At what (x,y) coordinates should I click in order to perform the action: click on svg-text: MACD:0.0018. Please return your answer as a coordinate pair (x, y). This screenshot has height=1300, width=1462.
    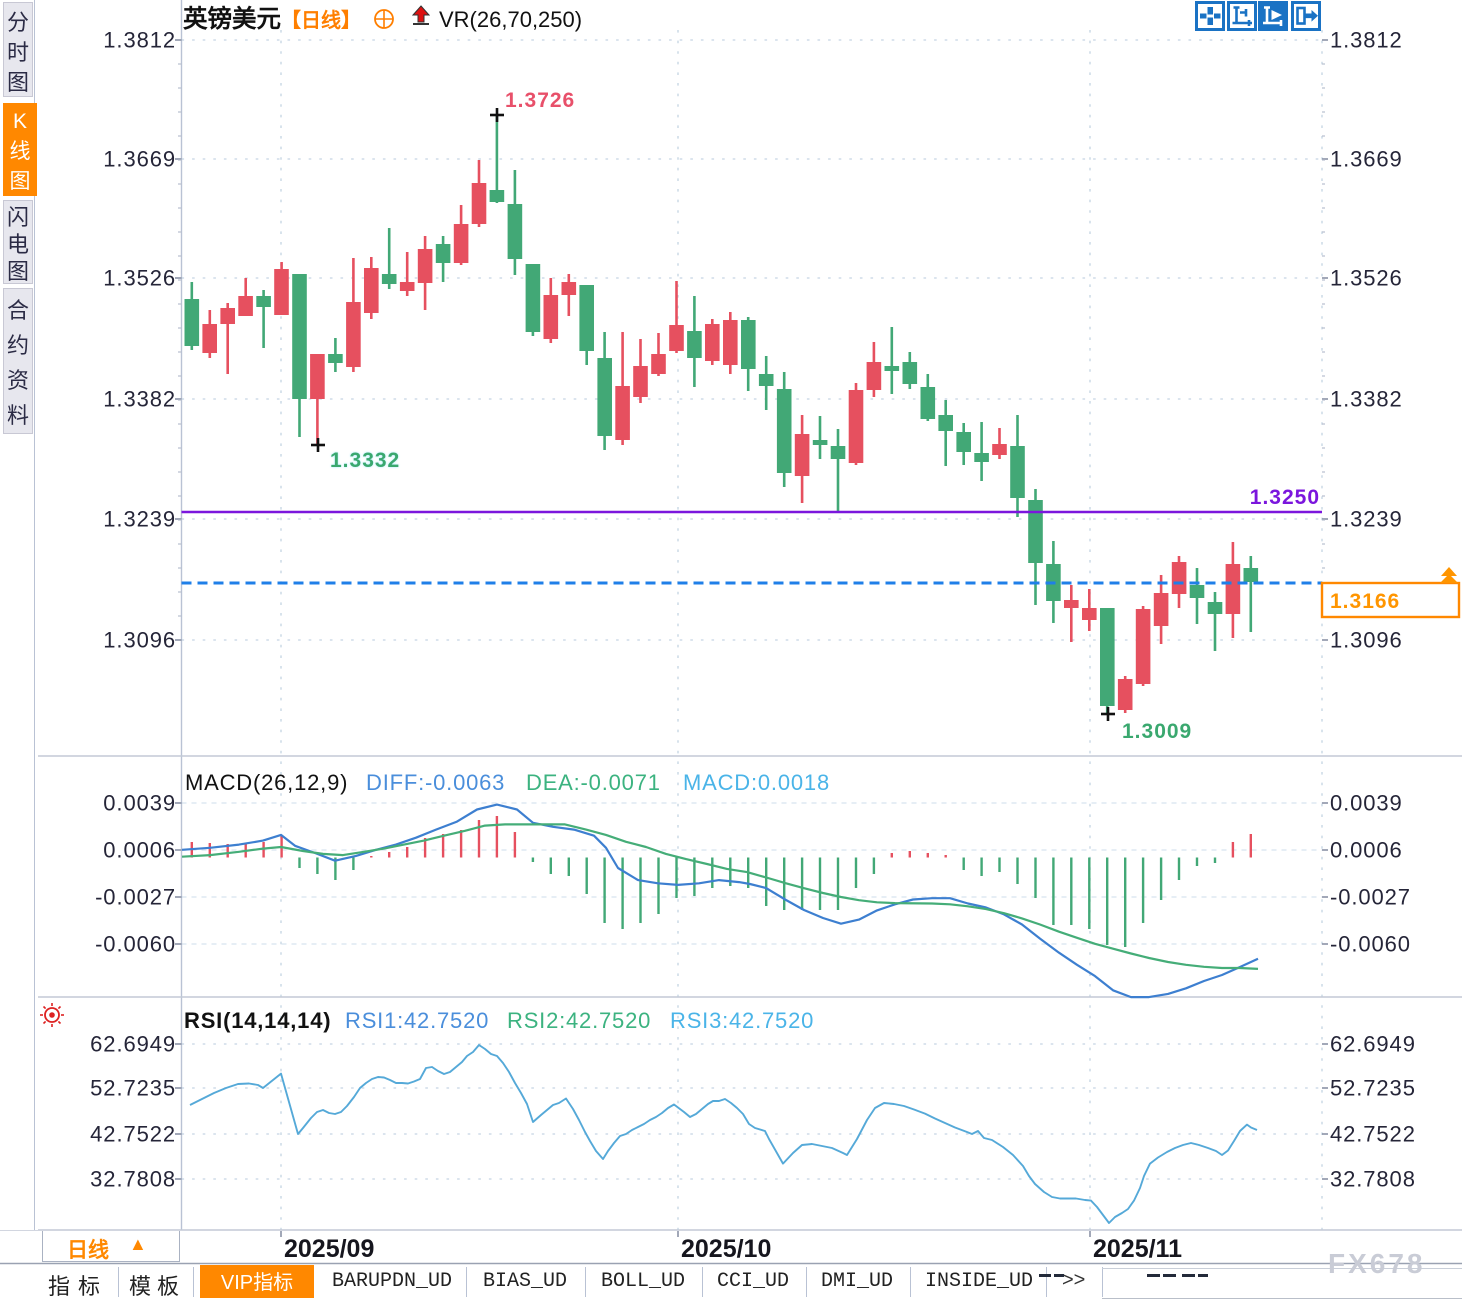
    Looking at the image, I should click on (756, 782).